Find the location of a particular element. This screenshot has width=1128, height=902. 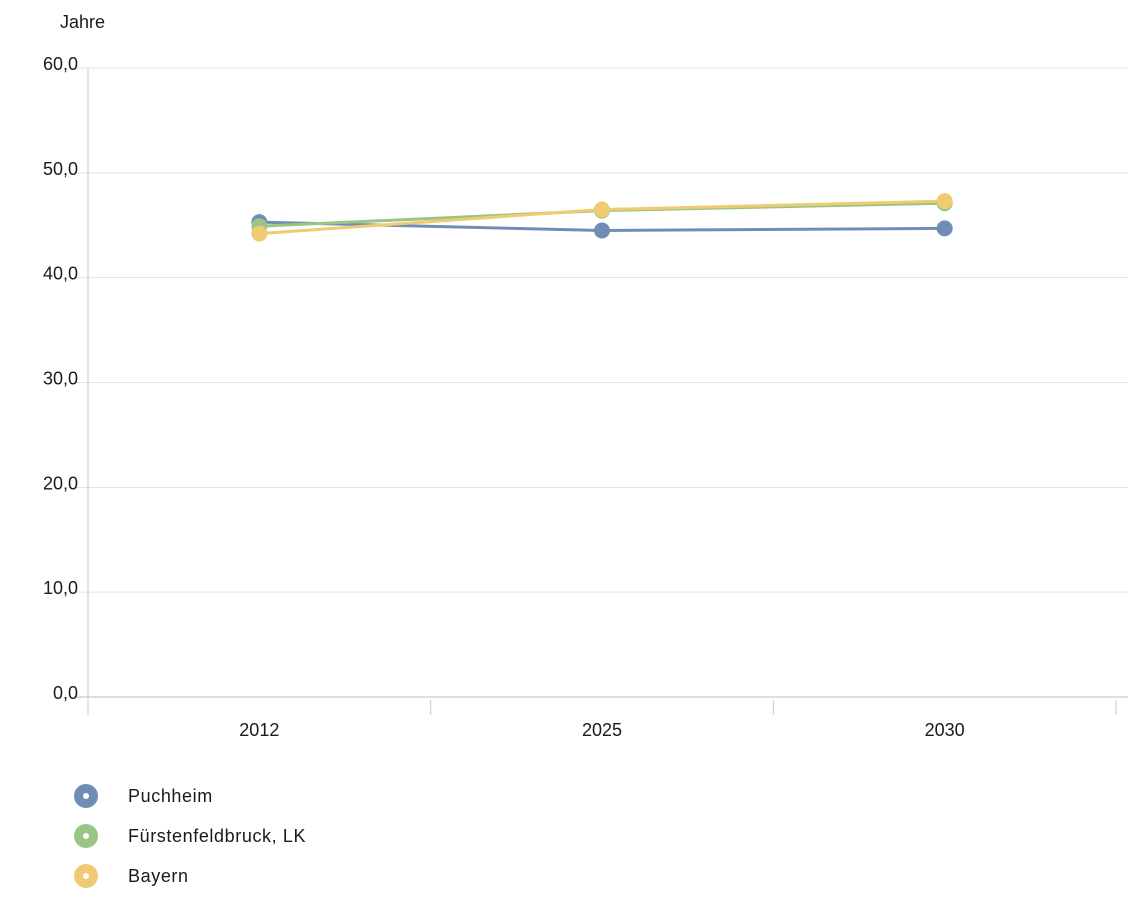

y-tick-label: 30,0 is located at coordinates (60, 379).